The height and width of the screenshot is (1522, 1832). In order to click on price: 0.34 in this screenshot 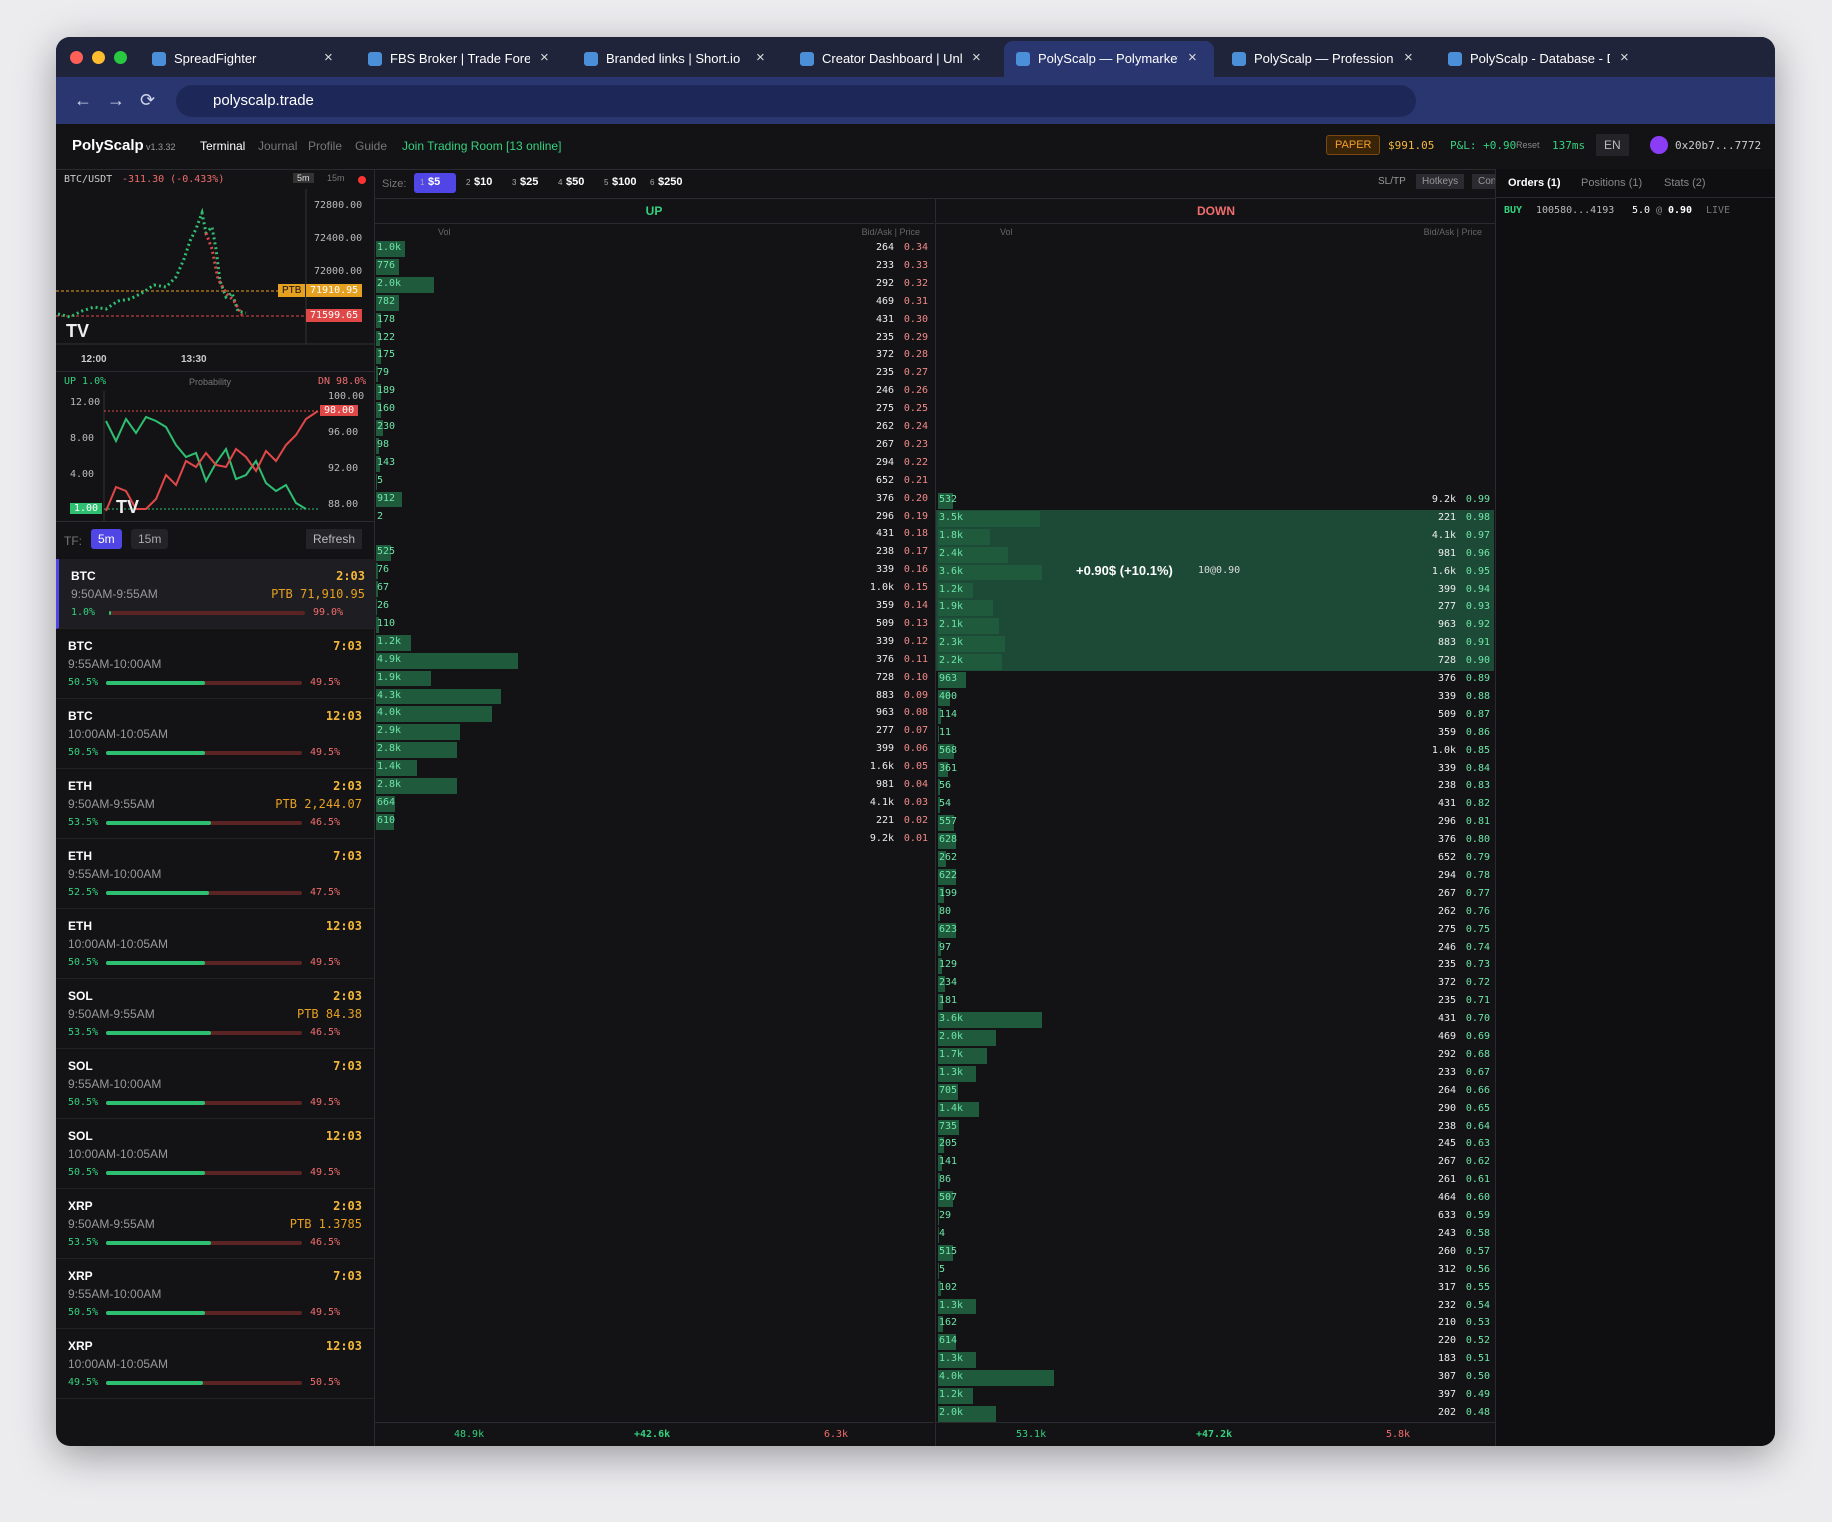, I will do `click(915, 247)`.